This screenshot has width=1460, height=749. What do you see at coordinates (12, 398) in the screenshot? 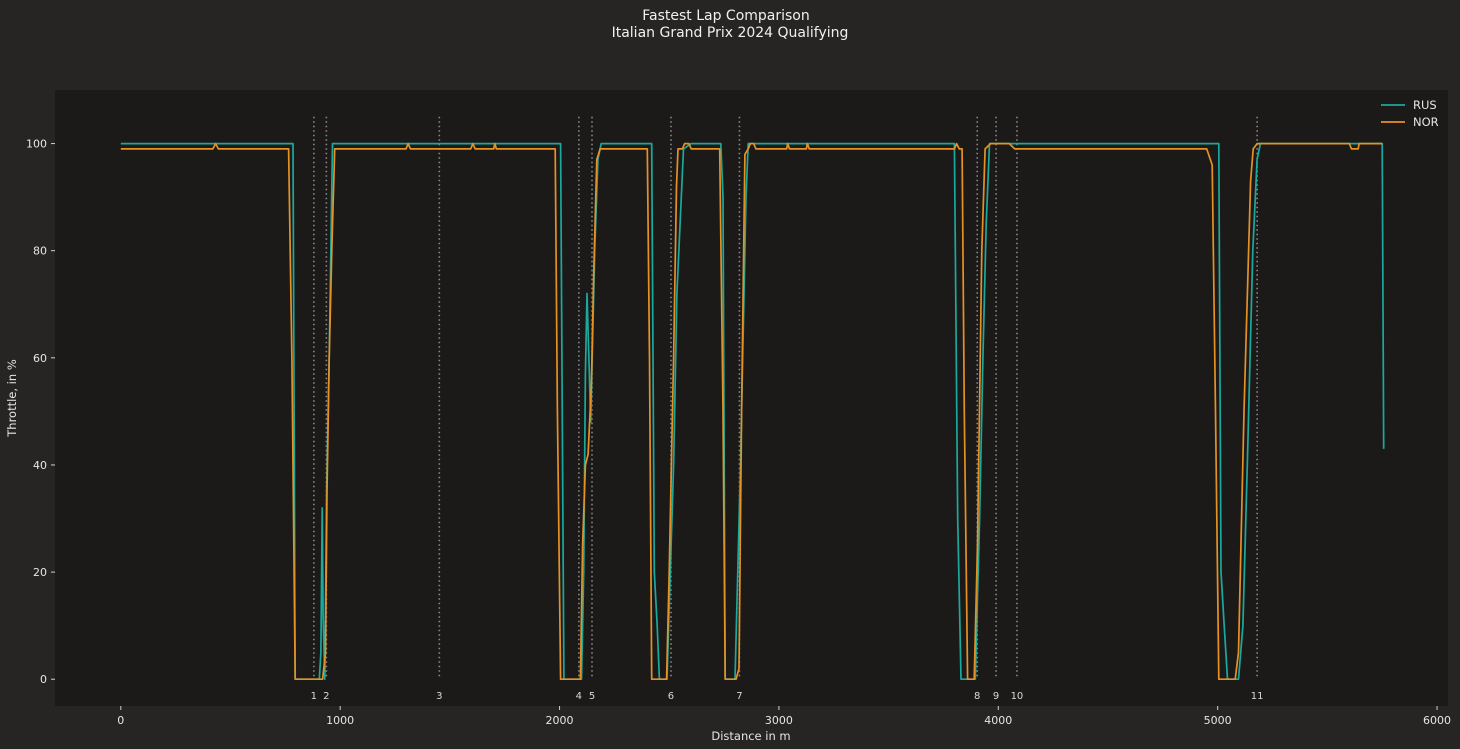
I see `y-axis-label: Throttle, in %` at bounding box center [12, 398].